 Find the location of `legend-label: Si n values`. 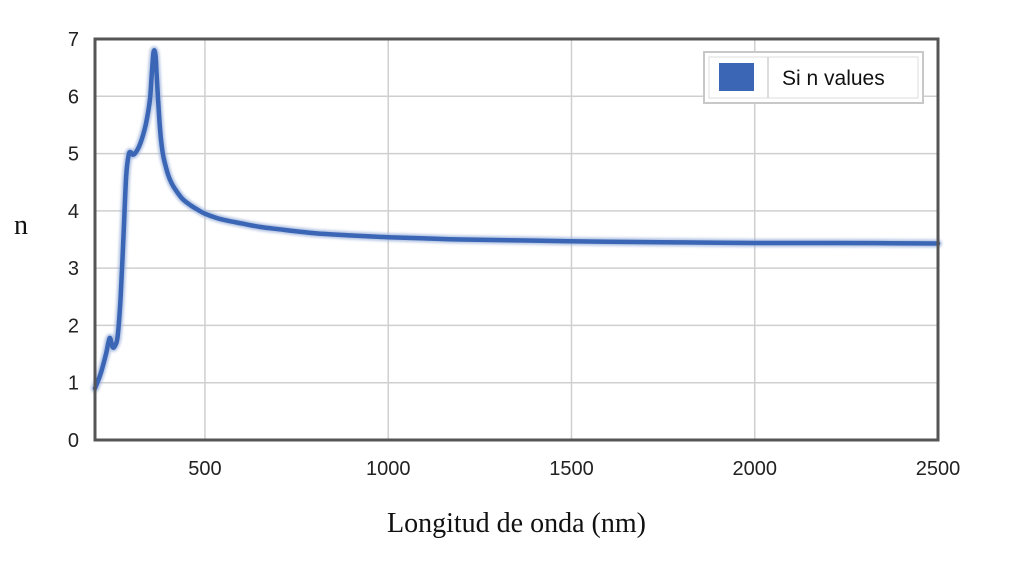

legend-label: Si n values is located at coordinates (833, 78).